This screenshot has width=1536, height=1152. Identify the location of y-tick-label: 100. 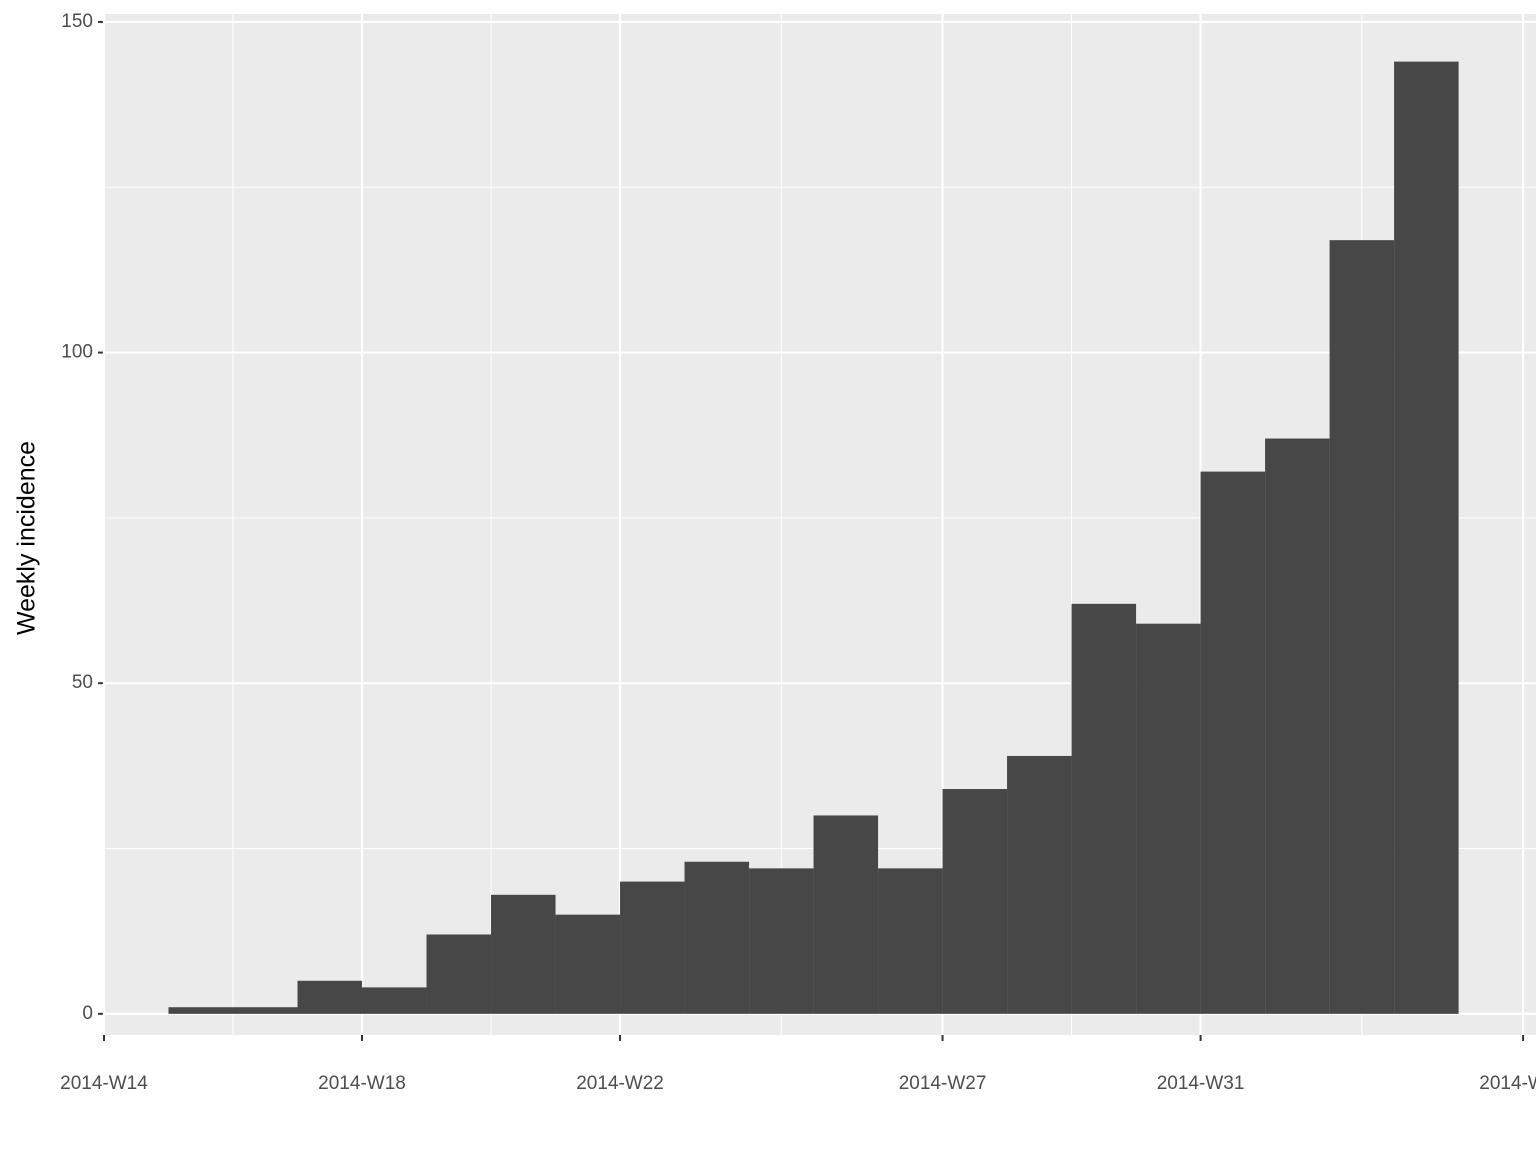
(77, 352).